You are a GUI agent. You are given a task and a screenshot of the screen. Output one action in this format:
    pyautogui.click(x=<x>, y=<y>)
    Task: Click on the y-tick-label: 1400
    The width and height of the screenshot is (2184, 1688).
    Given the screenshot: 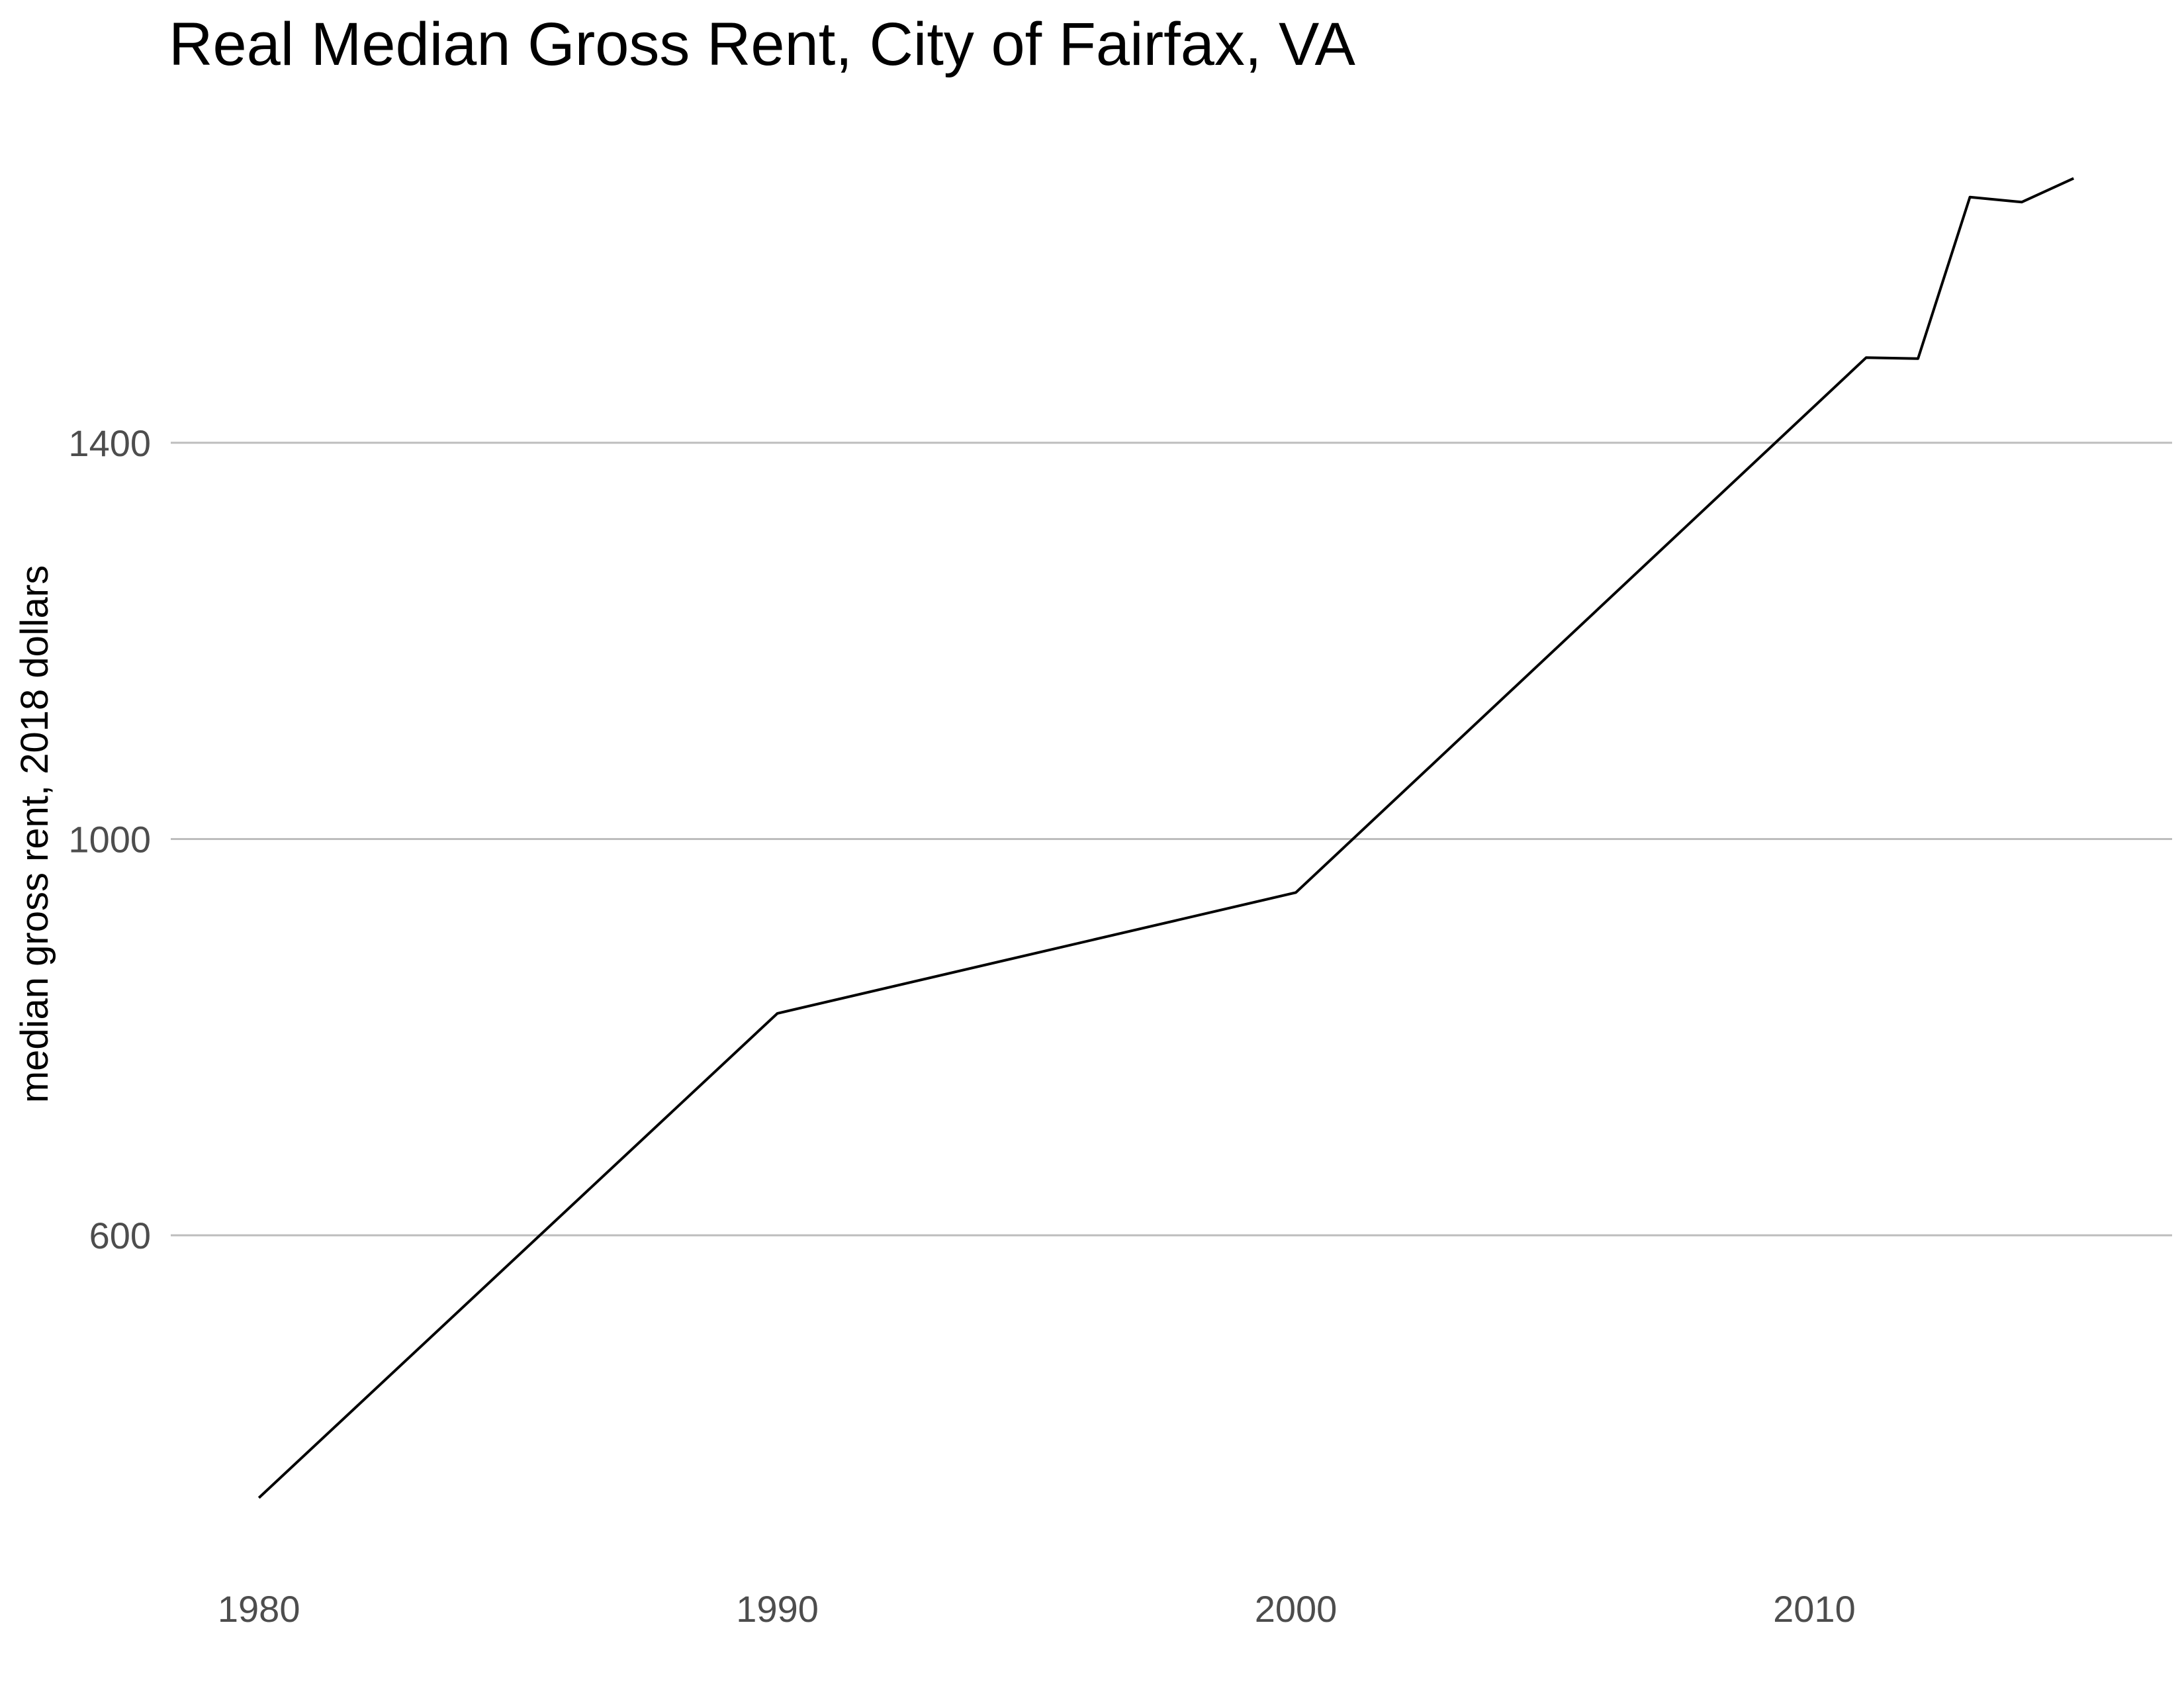 What is the action you would take?
    pyautogui.click(x=109, y=443)
    